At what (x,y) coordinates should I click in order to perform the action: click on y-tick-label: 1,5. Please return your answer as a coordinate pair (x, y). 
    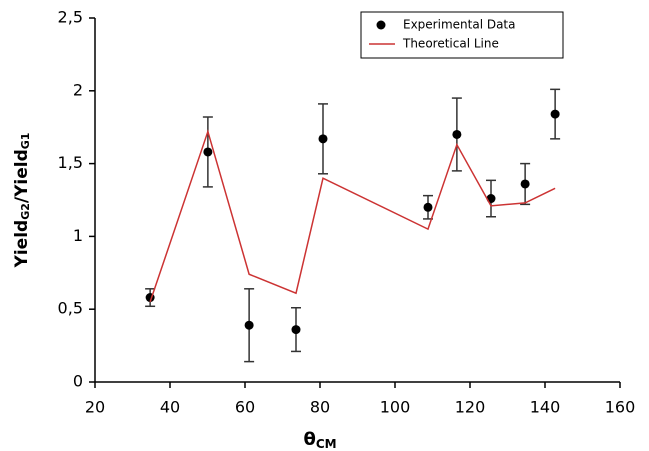
    Looking at the image, I should click on (70, 162).